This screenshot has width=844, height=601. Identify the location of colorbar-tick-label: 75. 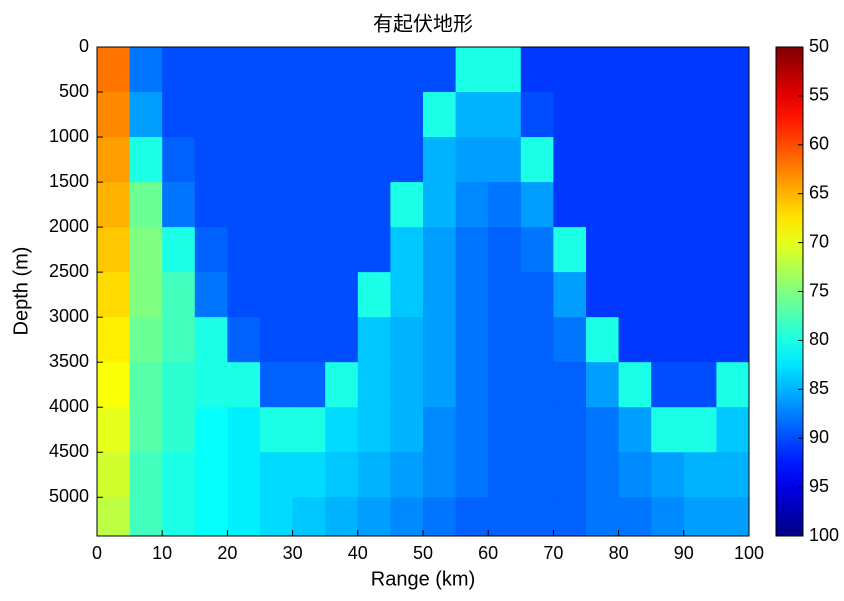
(819, 290).